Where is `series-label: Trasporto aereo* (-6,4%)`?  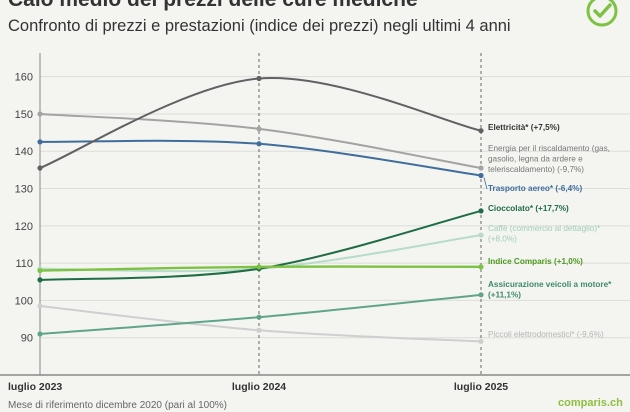
series-label: Trasporto aereo* (-6,4%) is located at coordinates (535, 188).